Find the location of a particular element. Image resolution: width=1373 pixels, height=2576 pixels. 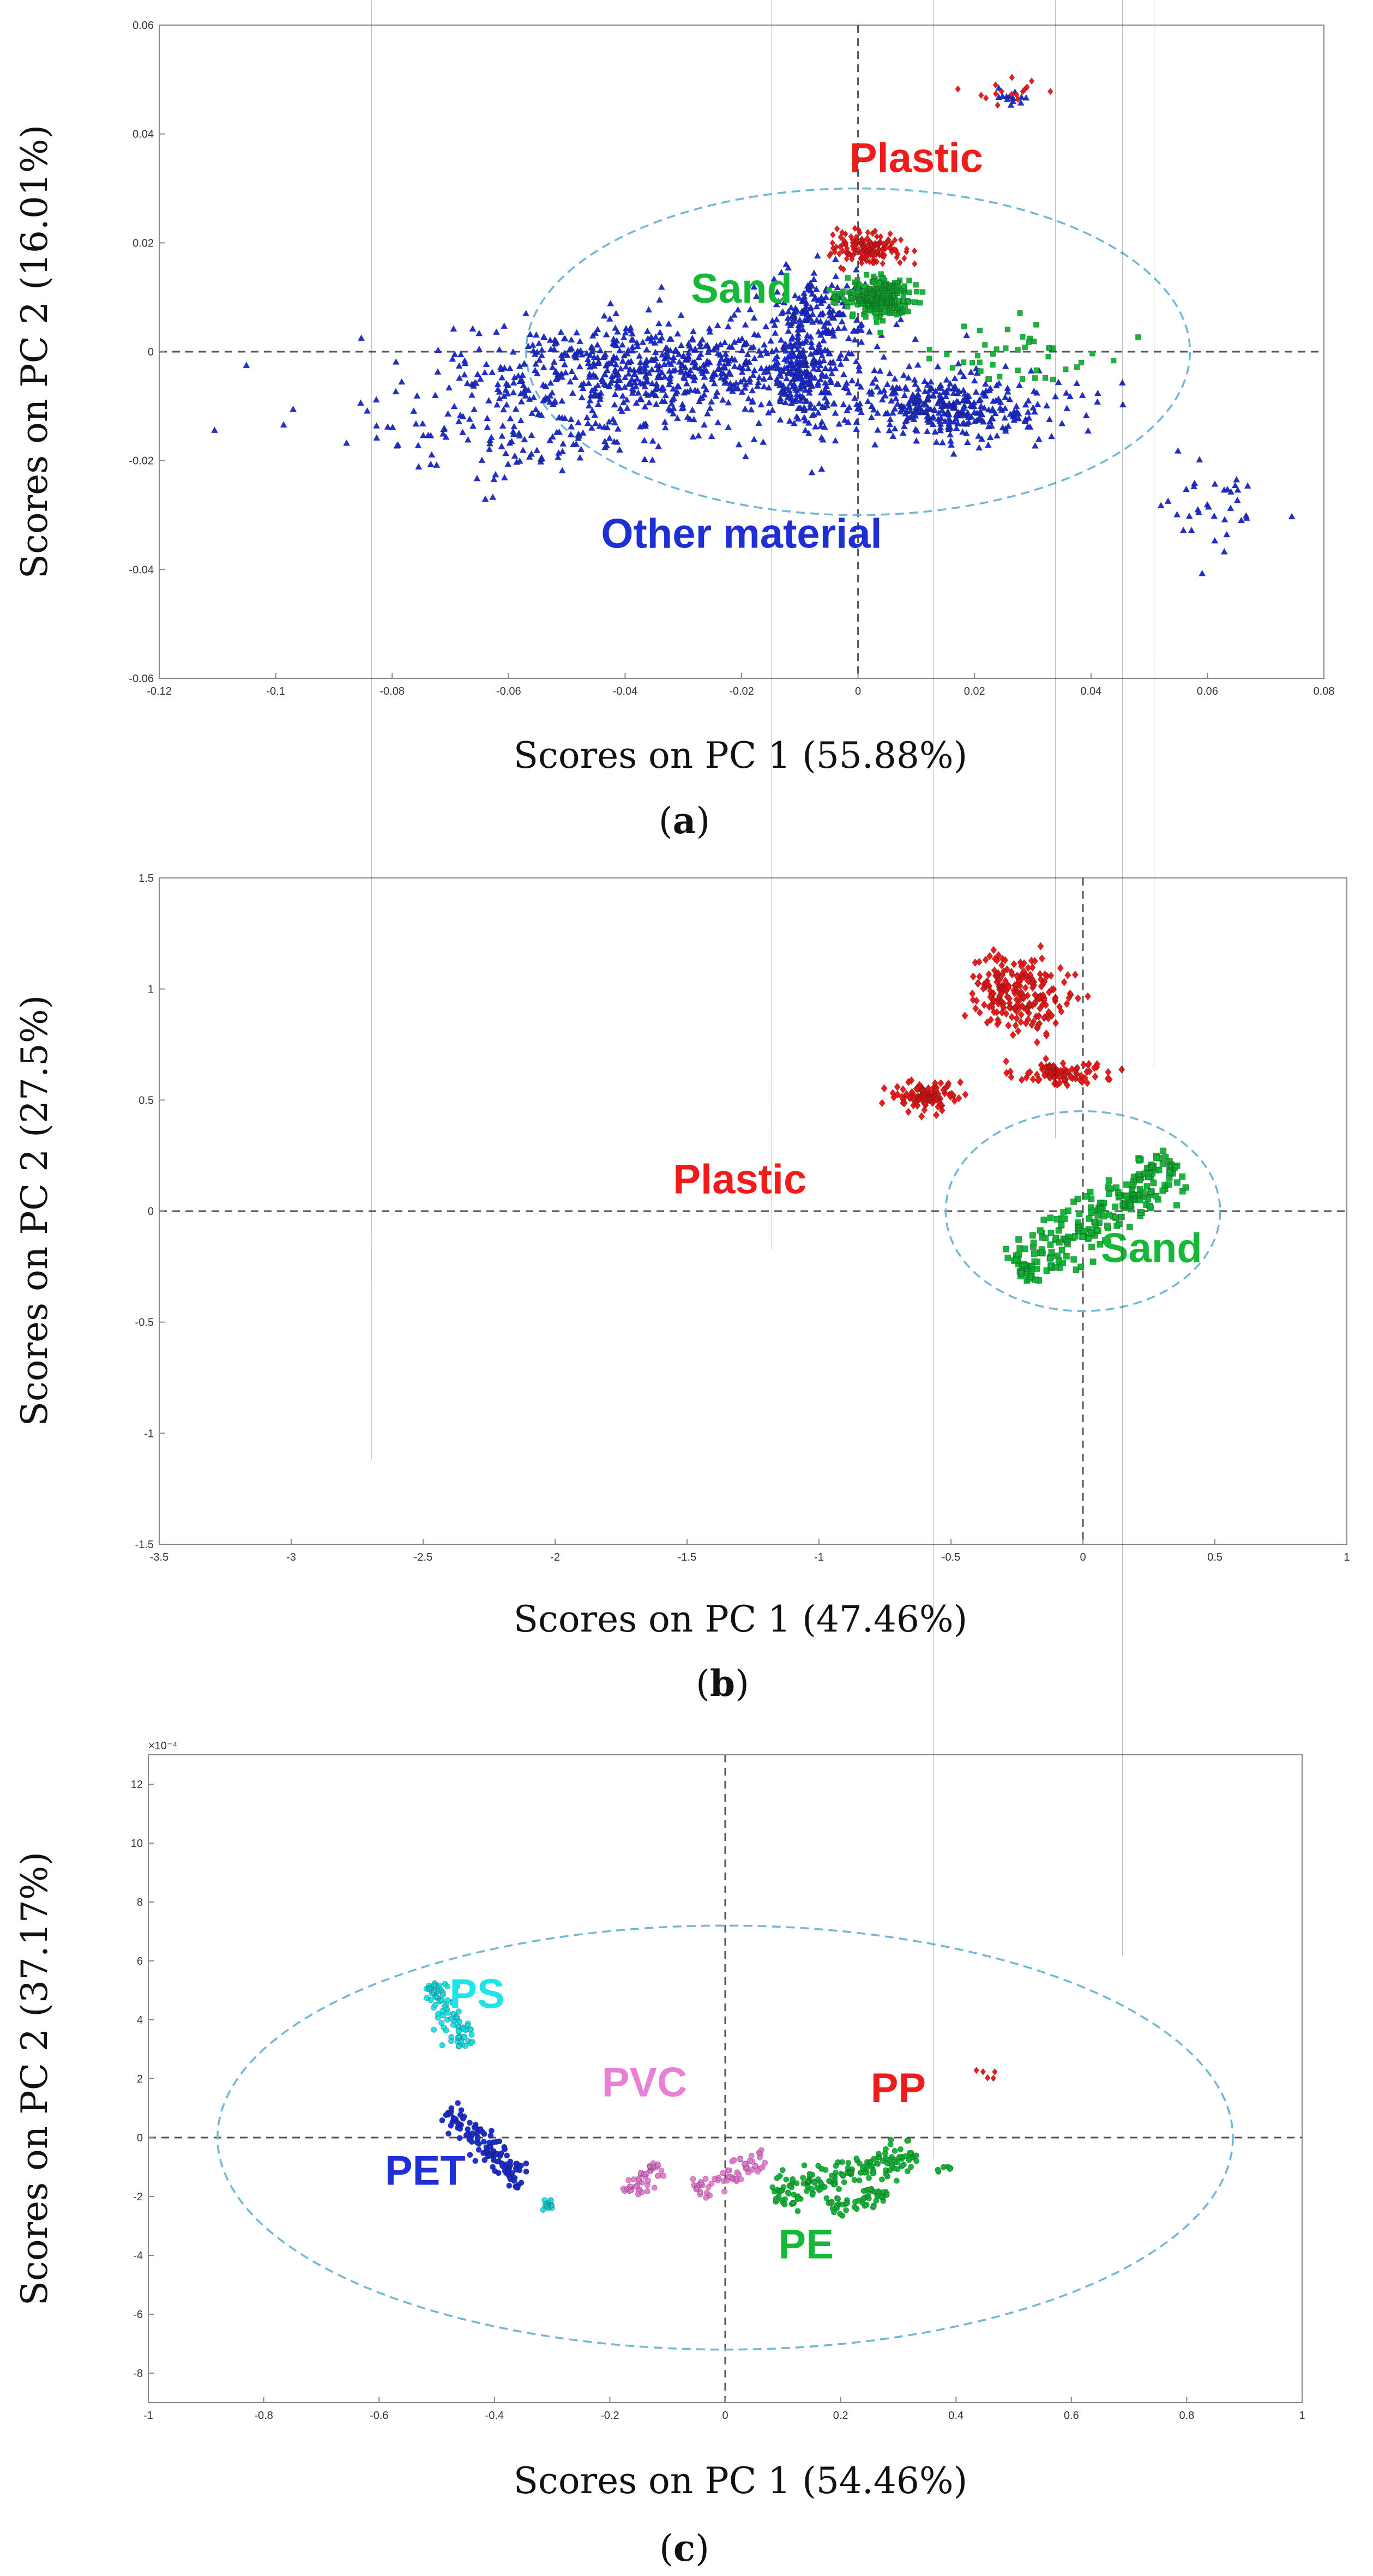

panel-label-b: (b) is located at coordinates (722, 1683).